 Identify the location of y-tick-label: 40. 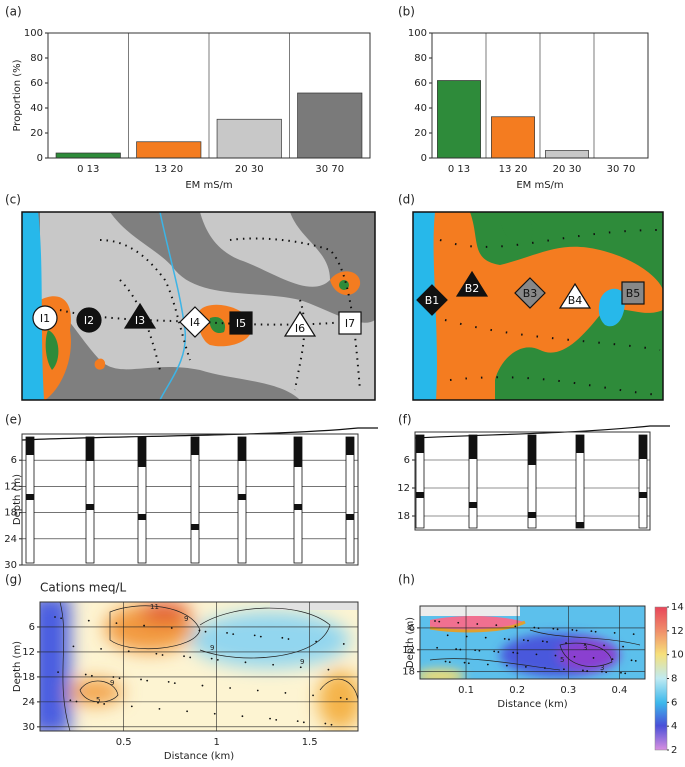
(36, 108).